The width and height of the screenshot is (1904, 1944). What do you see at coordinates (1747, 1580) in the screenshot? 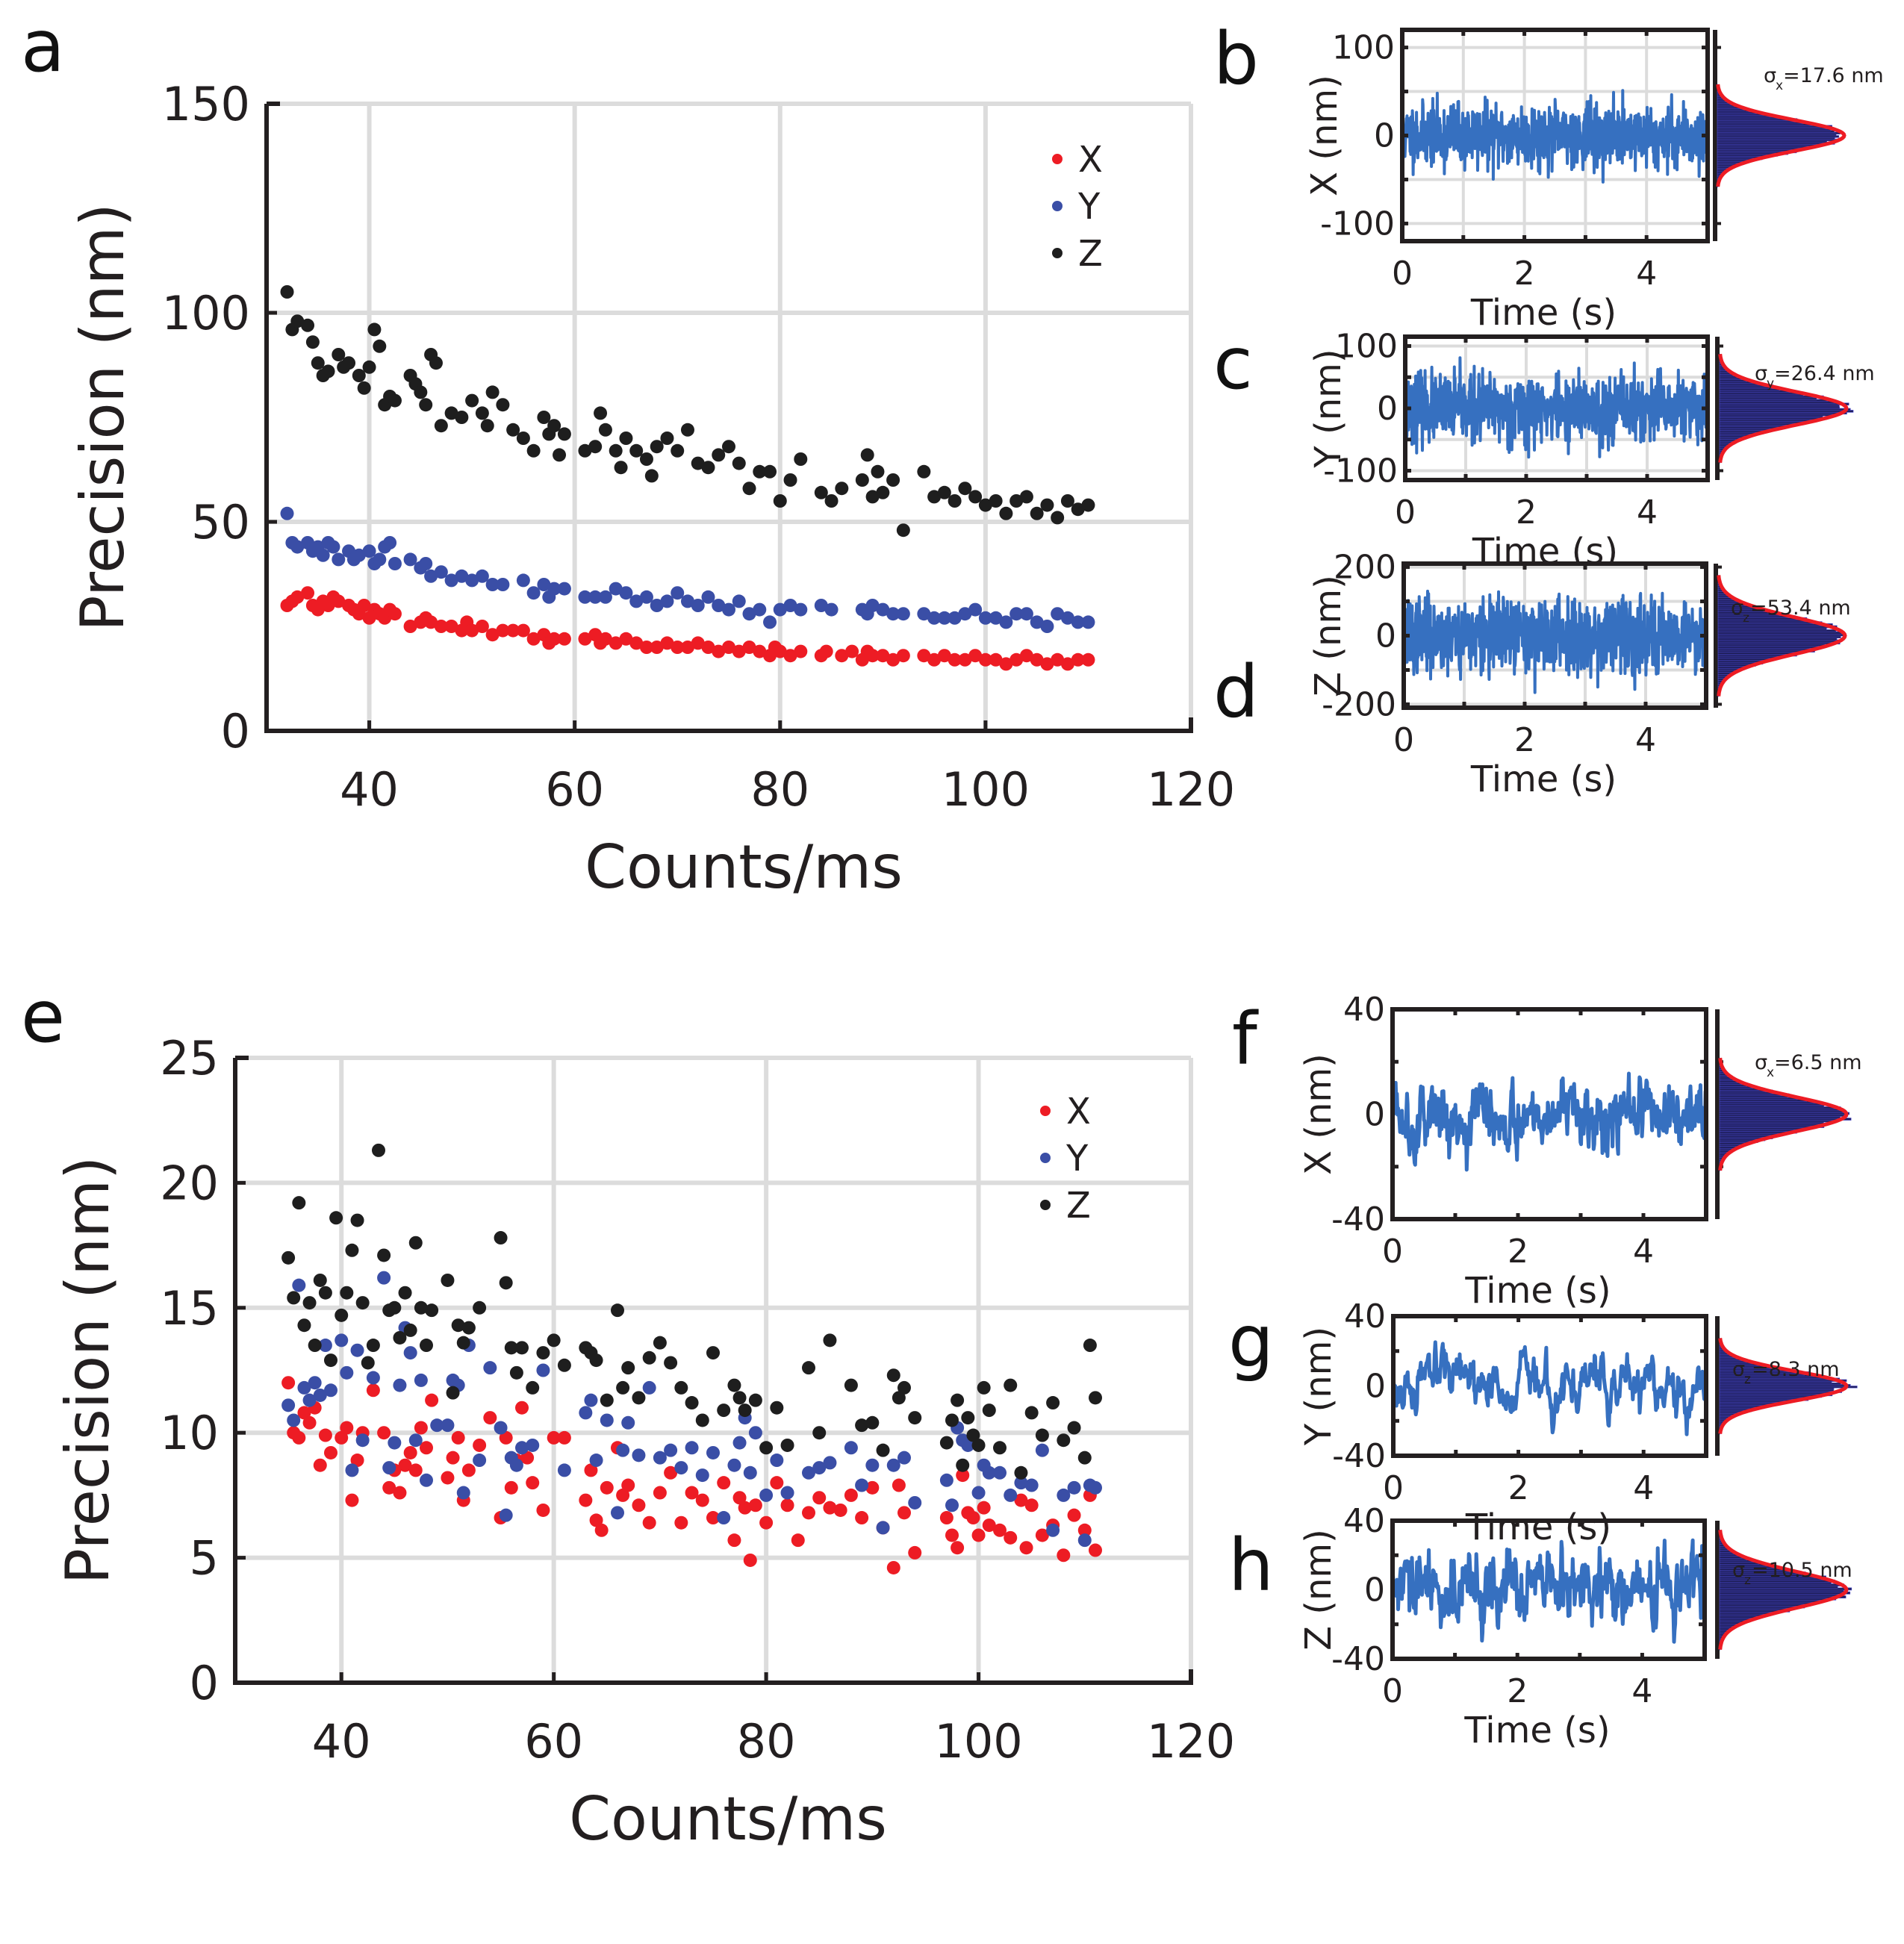
I see `sigma-subscript: z` at bounding box center [1747, 1580].